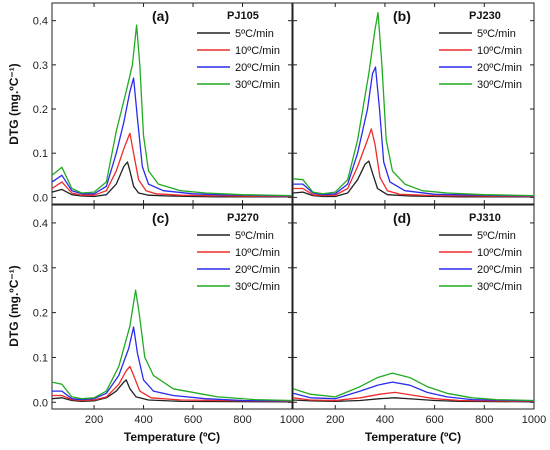  What do you see at coordinates (485, 16) in the screenshot?
I see `sample-name: PJ230` at bounding box center [485, 16].